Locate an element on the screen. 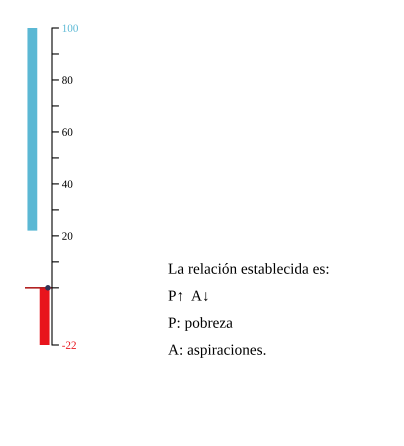 The height and width of the screenshot is (446, 404). y-tick-label: 80 is located at coordinates (67, 80).